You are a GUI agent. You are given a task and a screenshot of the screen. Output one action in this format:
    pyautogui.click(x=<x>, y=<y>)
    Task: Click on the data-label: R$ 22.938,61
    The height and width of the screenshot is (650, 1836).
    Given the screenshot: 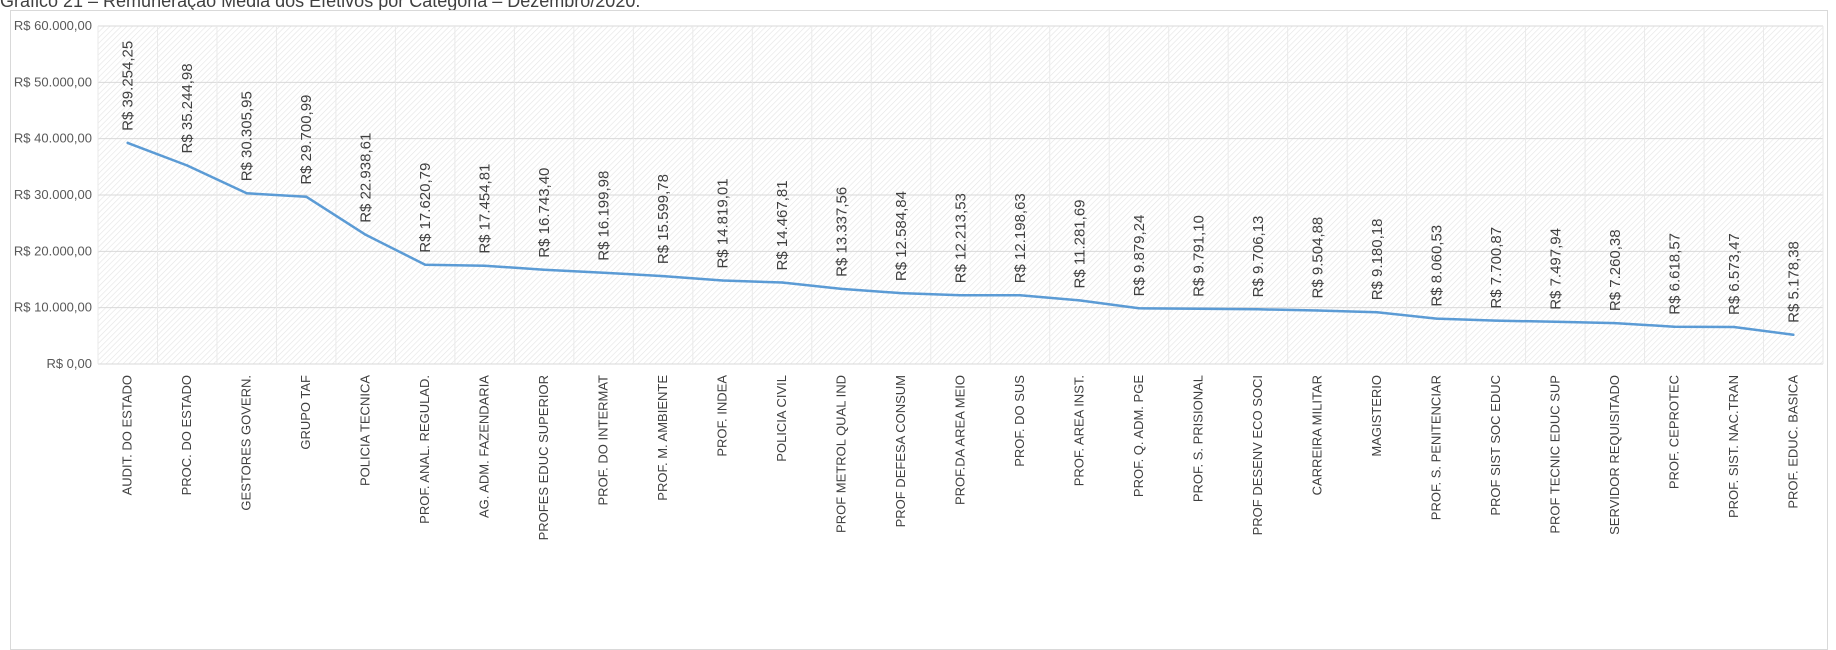 What is the action you would take?
    pyautogui.click(x=366, y=178)
    